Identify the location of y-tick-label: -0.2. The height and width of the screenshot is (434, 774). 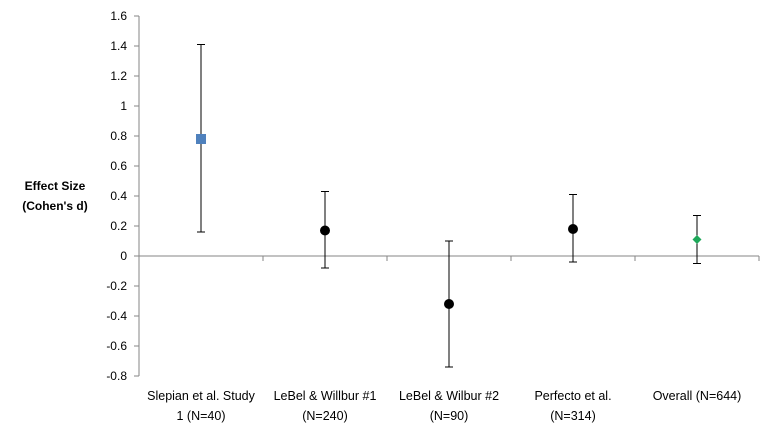
(116, 286).